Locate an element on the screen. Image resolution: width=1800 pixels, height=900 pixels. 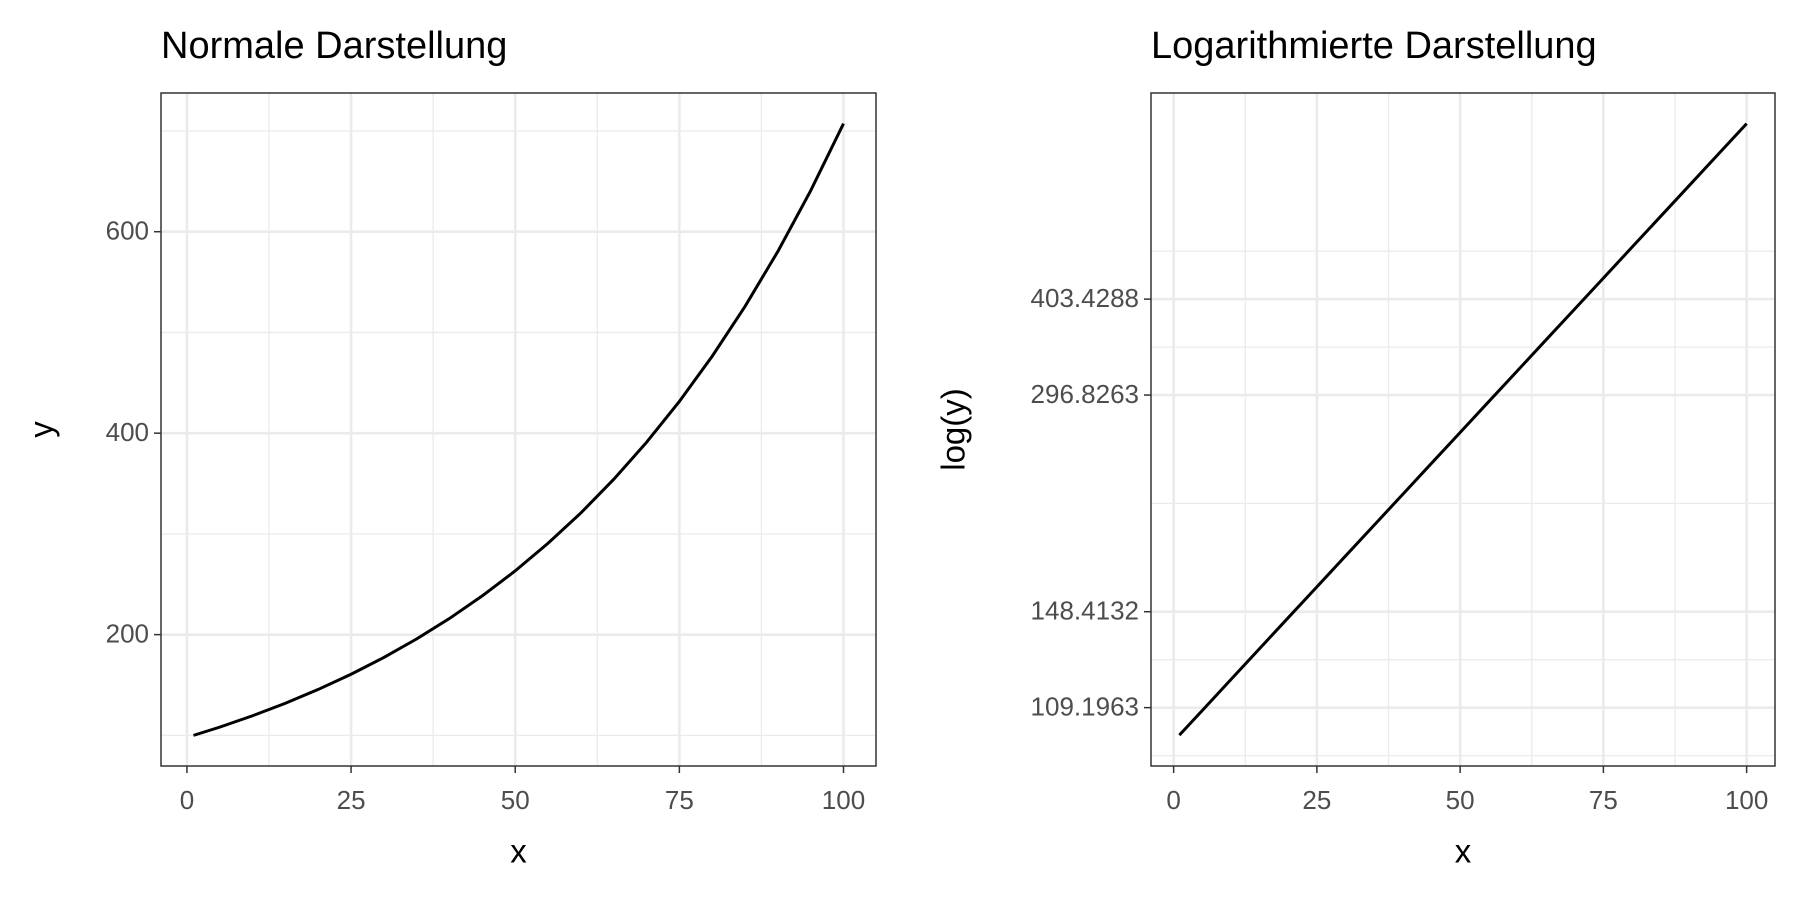
y-tick-label: 600 is located at coordinates (127, 231).